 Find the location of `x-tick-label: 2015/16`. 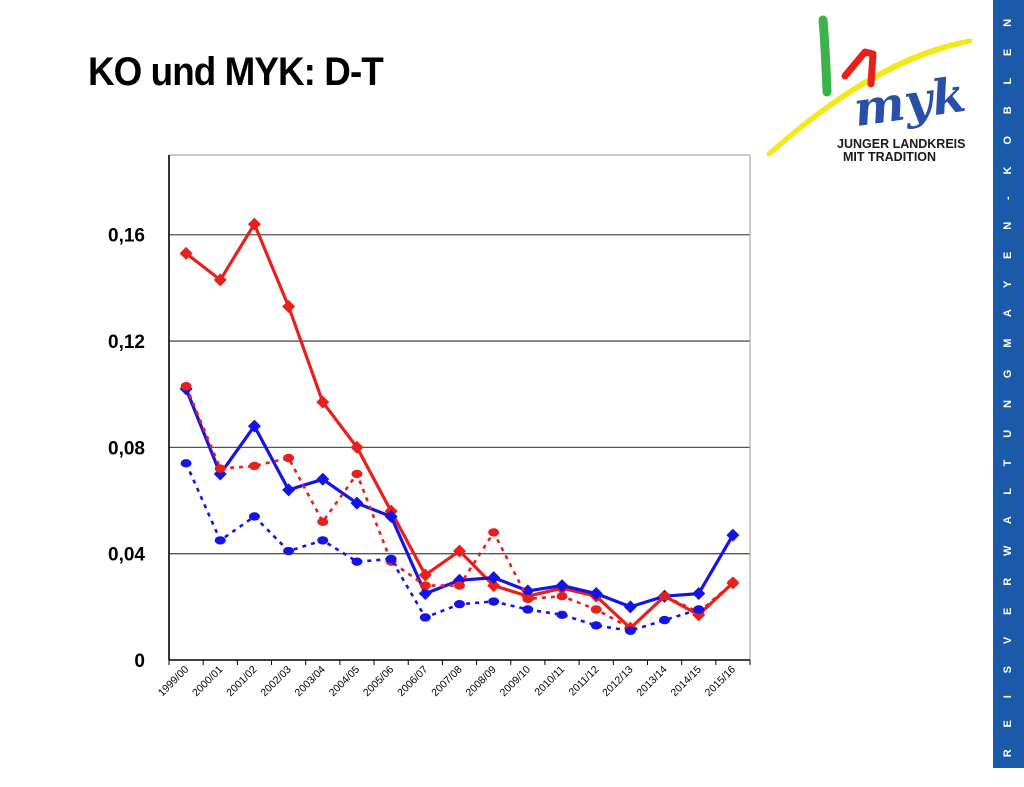

x-tick-label: 2015/16 is located at coordinates (720, 681).